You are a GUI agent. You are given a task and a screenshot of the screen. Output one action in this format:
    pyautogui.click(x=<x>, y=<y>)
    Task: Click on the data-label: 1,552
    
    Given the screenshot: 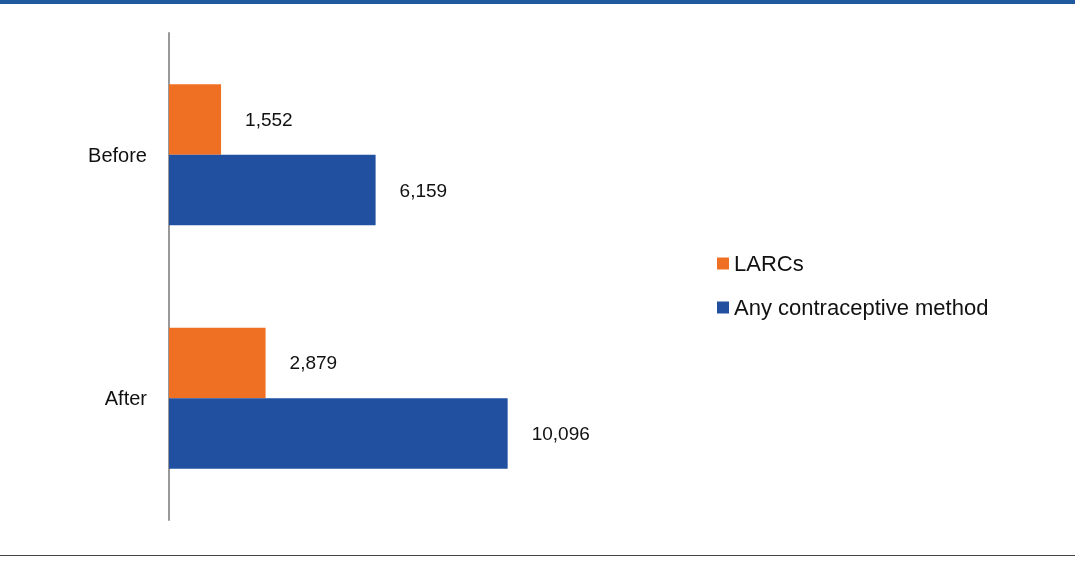 What is the action you would take?
    pyautogui.click(x=269, y=119)
    